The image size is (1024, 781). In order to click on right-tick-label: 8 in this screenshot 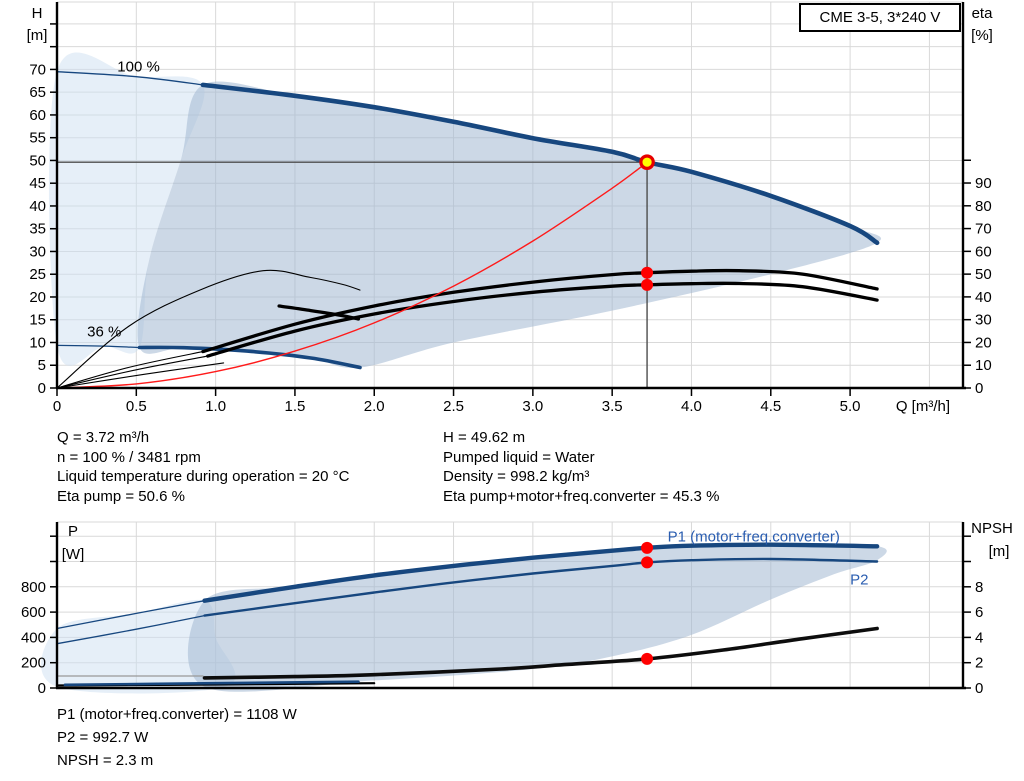, I will do `click(979, 587)`.